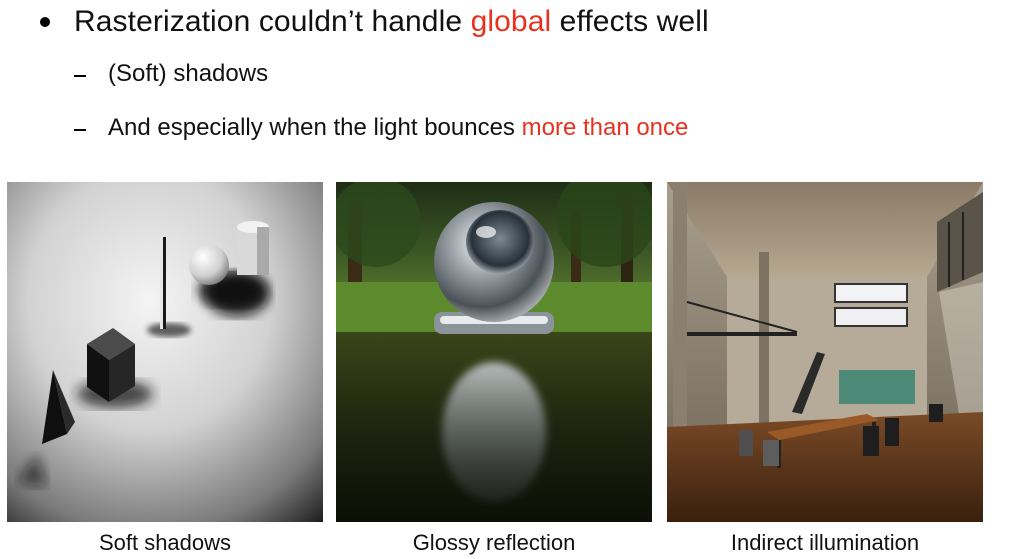 The width and height of the screenshot is (1023, 559). What do you see at coordinates (605, 127) in the screenshot?
I see `sub-bullet-highlight: more than once` at bounding box center [605, 127].